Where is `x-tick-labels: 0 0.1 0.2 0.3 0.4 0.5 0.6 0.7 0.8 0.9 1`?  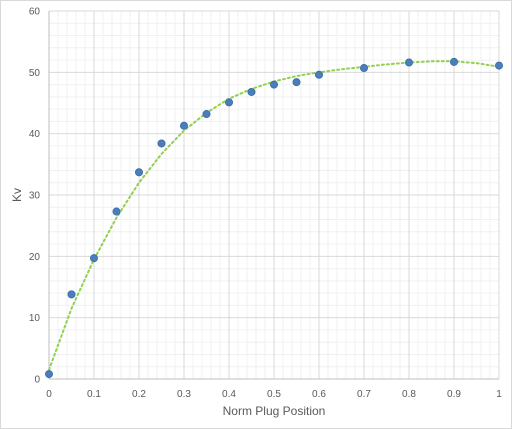
x-tick-labels: 0 0.1 0.2 0.3 0.4 0.5 0.6 0.7 0.8 0.9 1 is located at coordinates (274, 394).